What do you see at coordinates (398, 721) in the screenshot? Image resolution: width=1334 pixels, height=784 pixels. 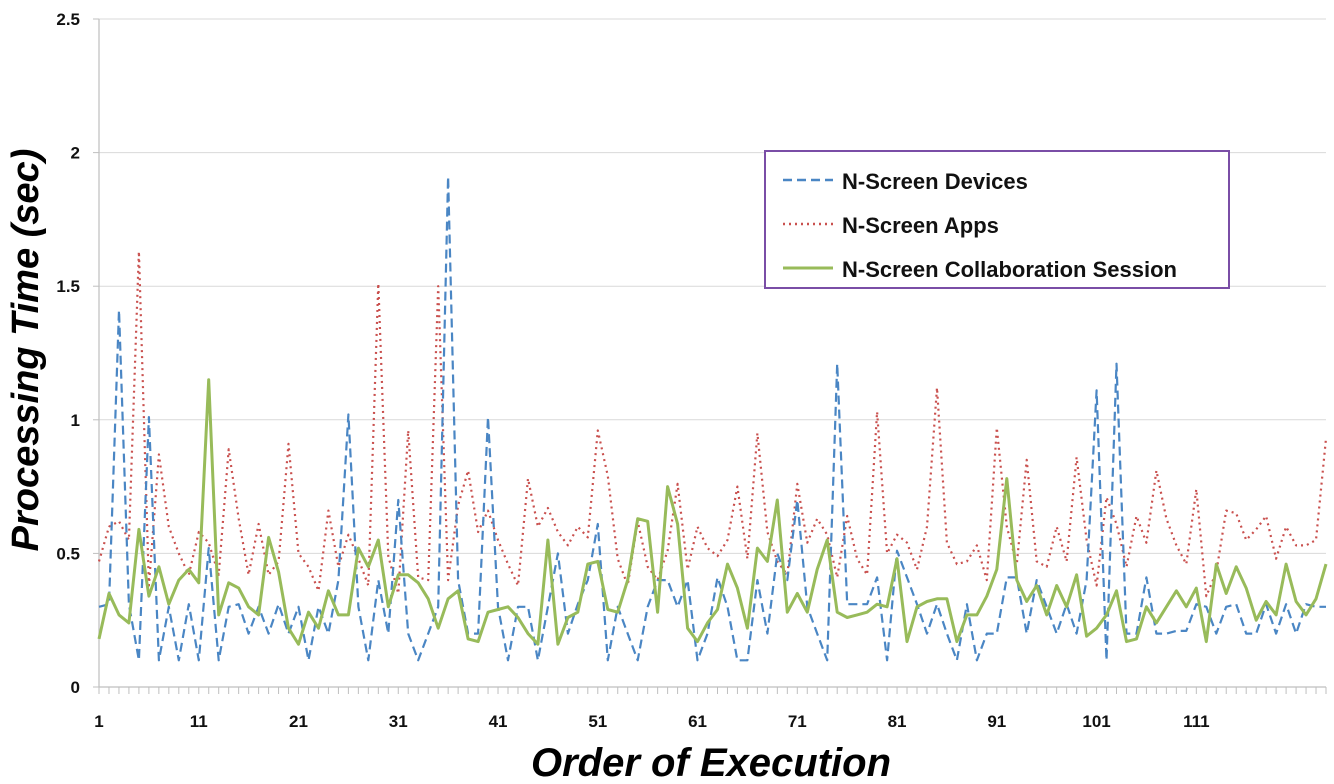 I see `x-tick-label: 31` at bounding box center [398, 721].